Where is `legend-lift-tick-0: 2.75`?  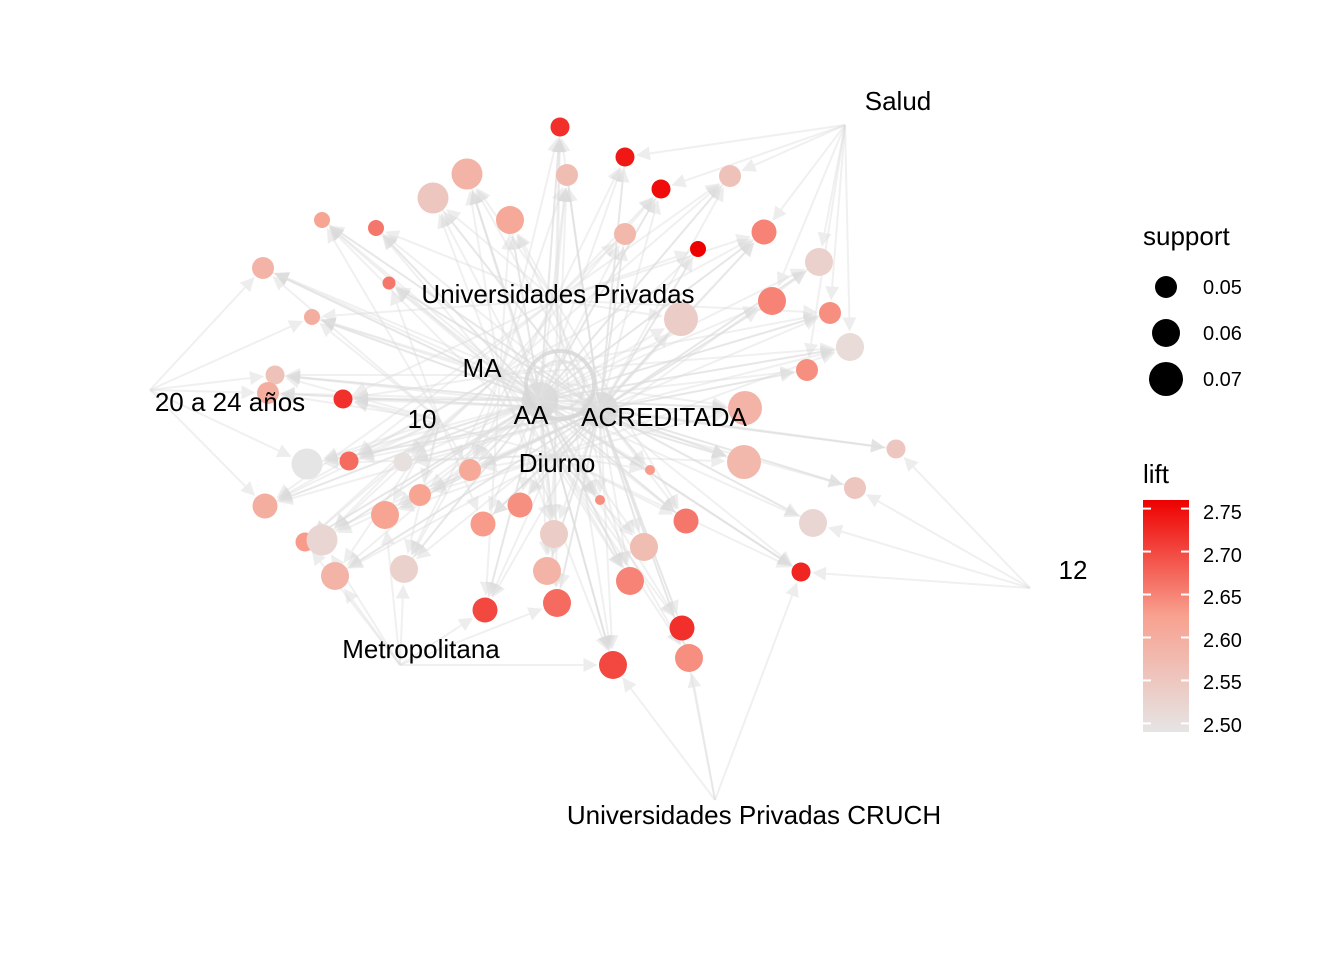
legend-lift-tick-0: 2.75 is located at coordinates (1222, 513).